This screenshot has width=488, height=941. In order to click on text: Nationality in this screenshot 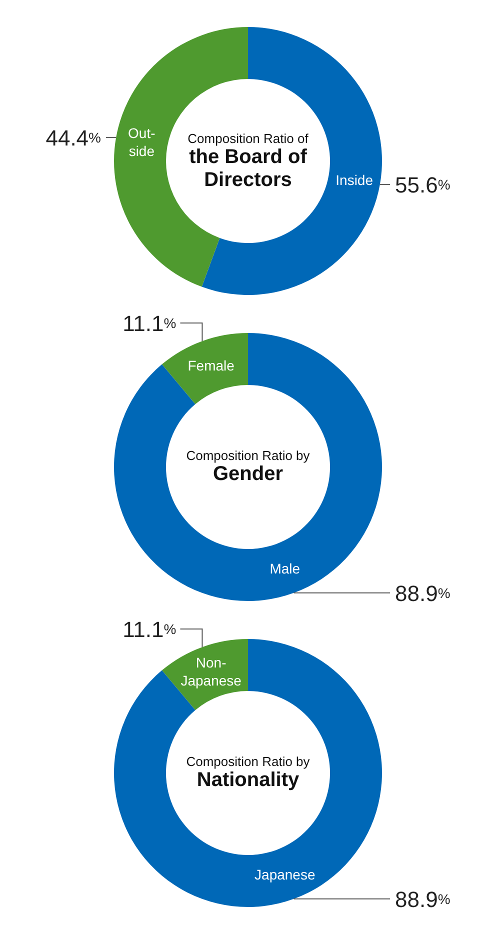, I will do `click(248, 780)`.